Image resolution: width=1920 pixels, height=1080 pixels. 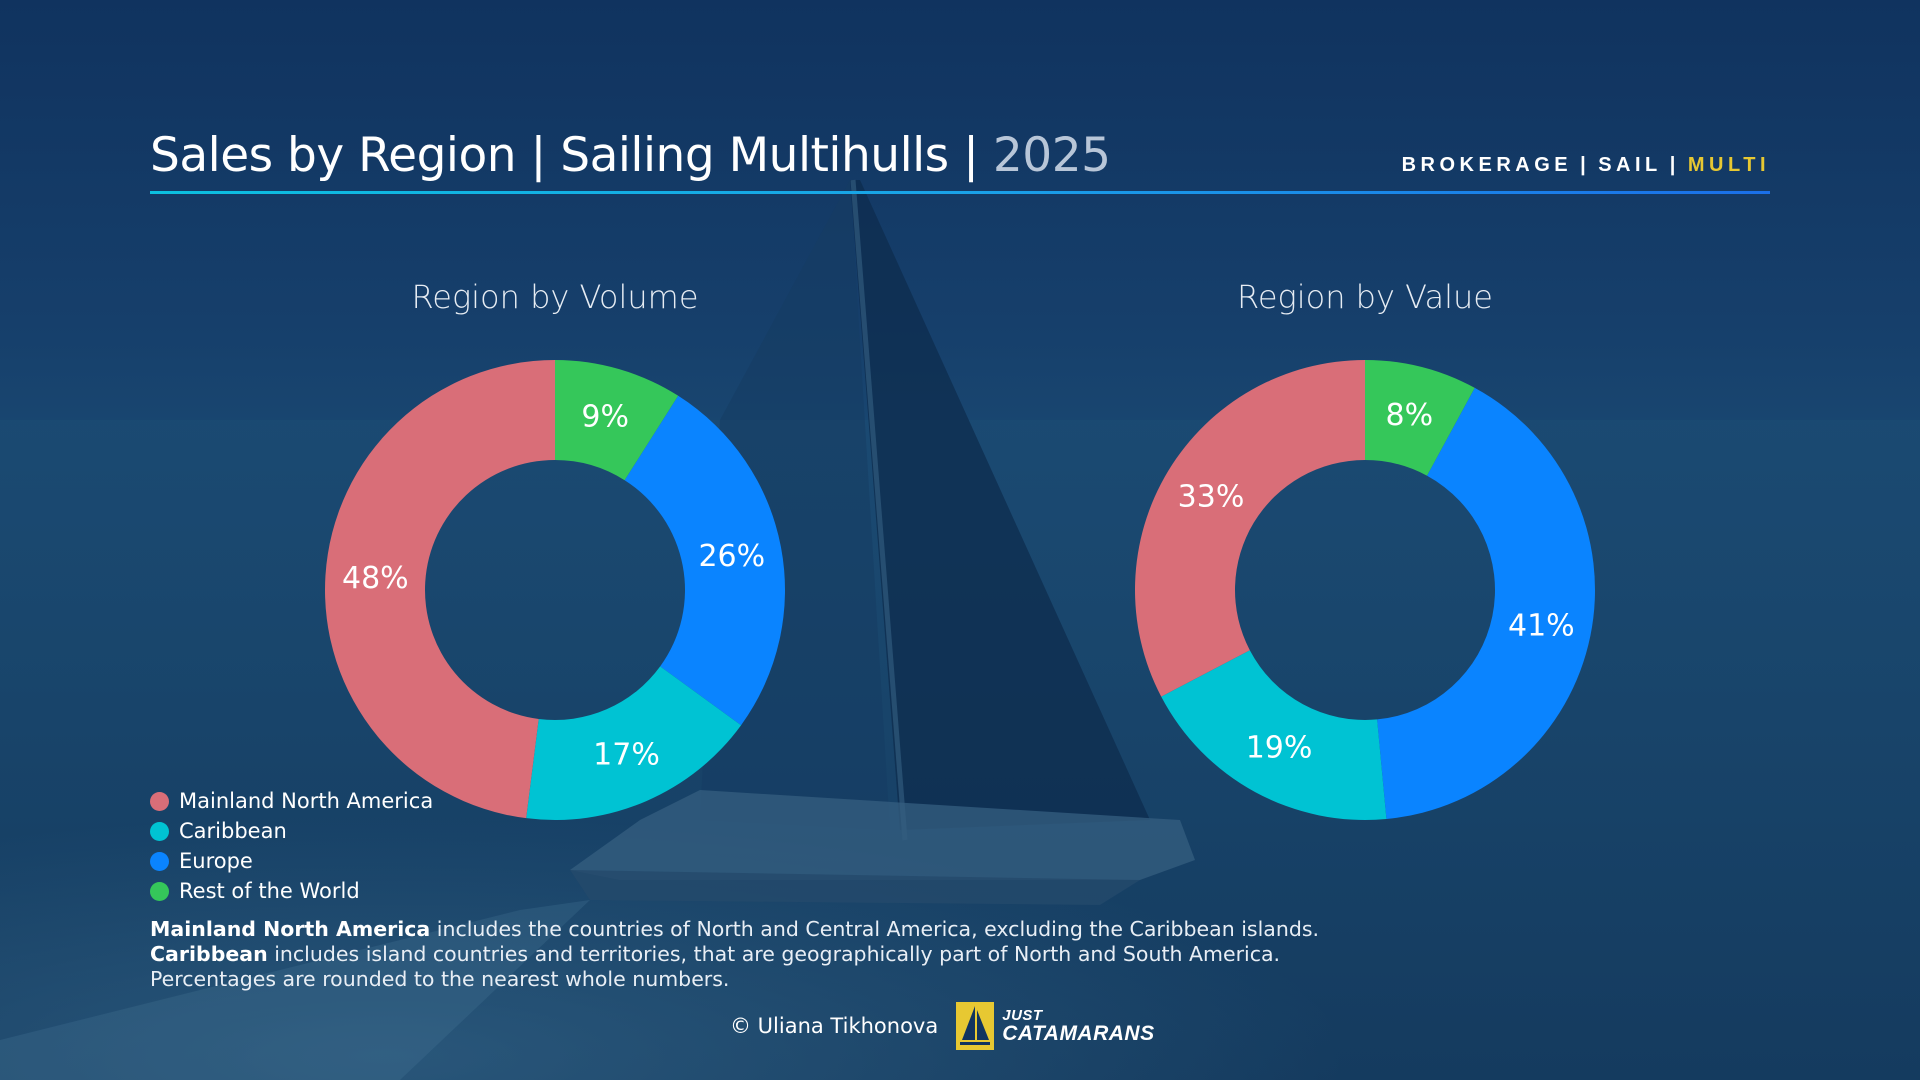 What do you see at coordinates (626, 755) in the screenshot?
I see `slice-data-label: 17%` at bounding box center [626, 755].